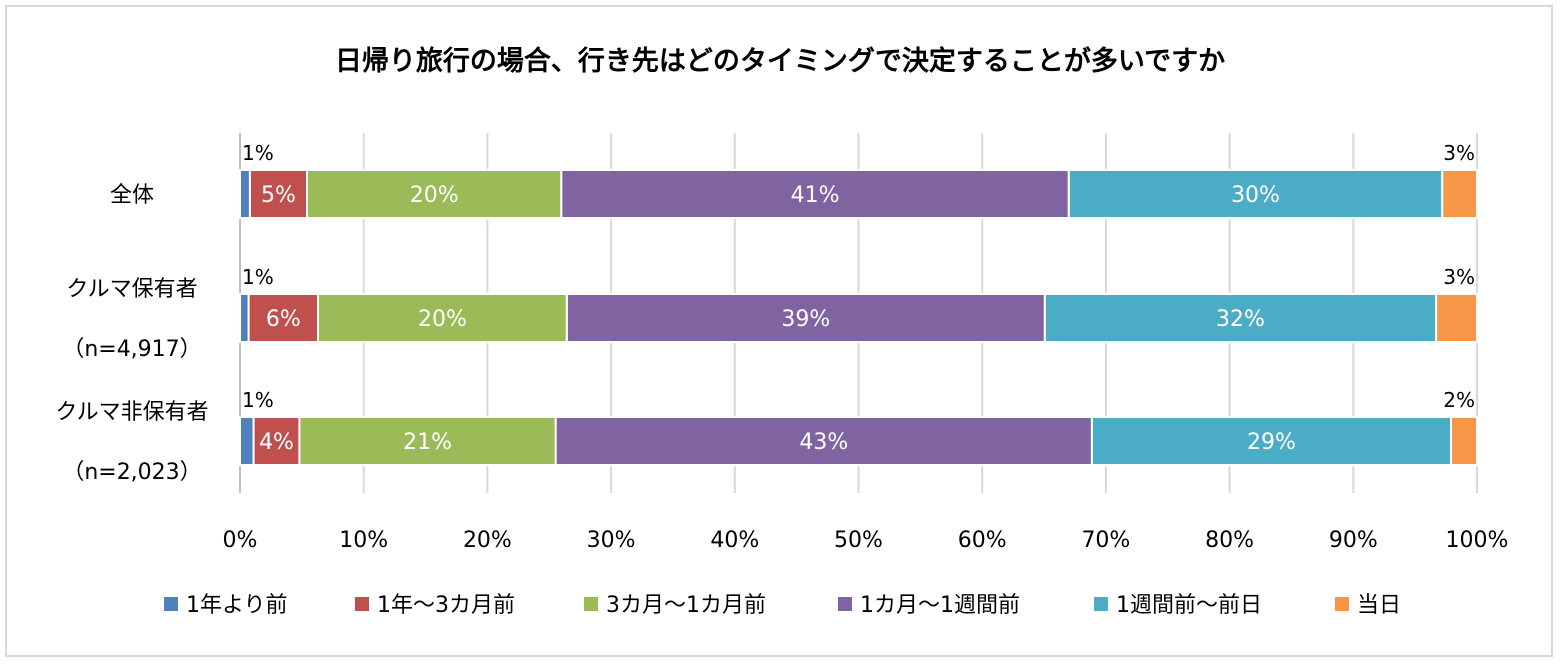  I want to click on data-label: 43%, so click(823, 442).